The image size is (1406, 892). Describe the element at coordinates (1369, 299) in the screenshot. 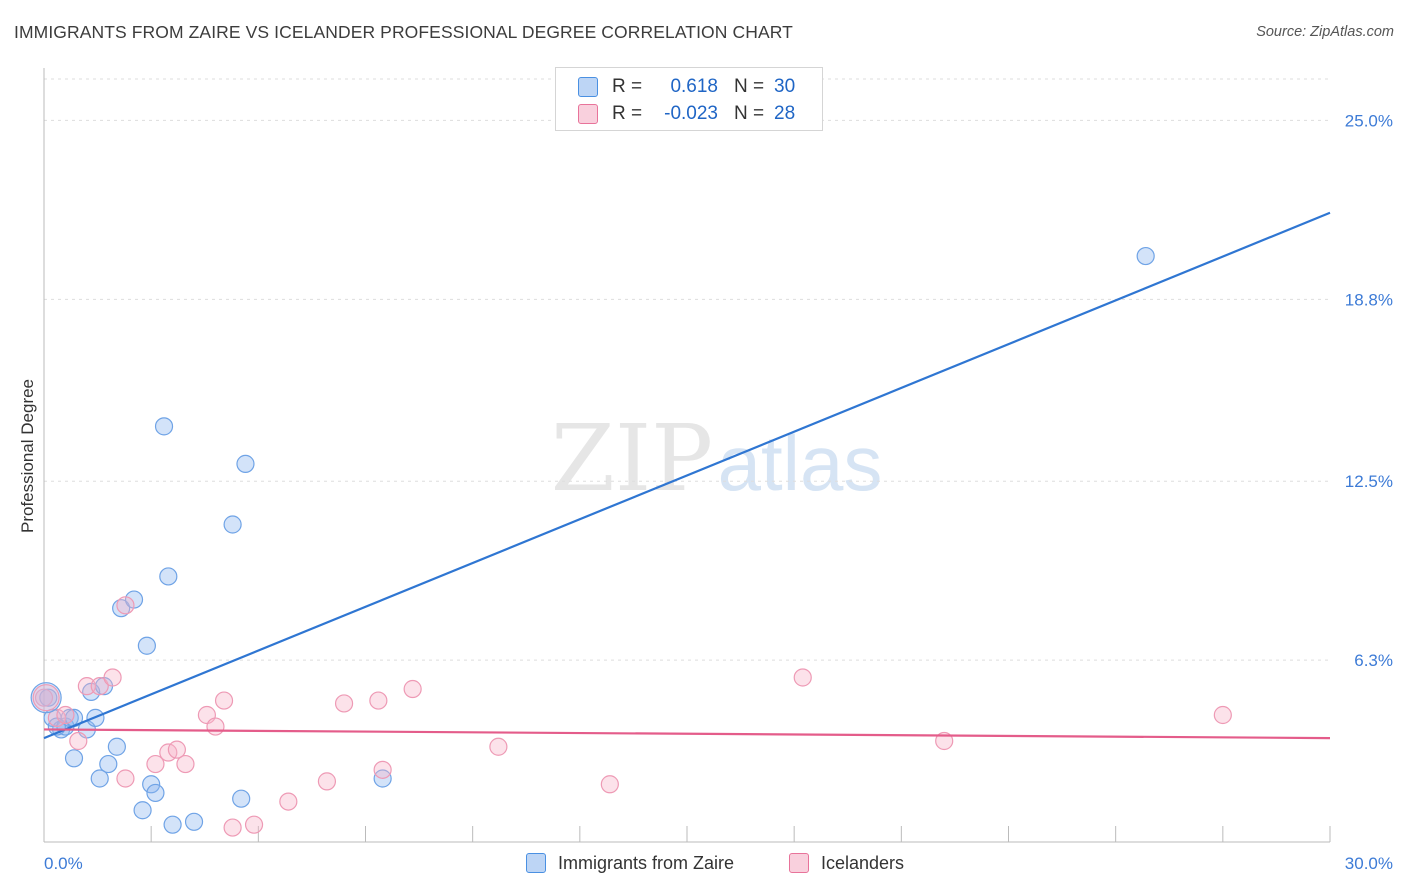

I see `y-tick-label: 18.8%` at that location.